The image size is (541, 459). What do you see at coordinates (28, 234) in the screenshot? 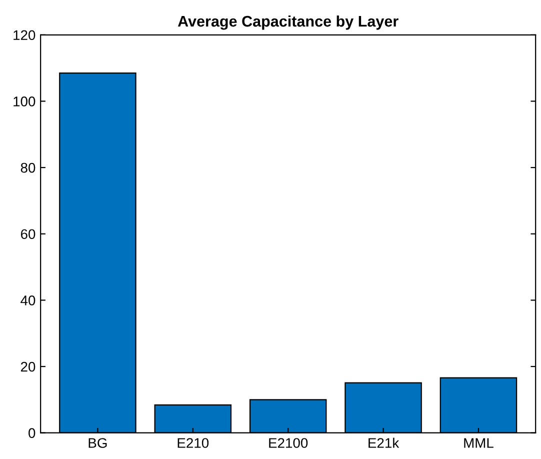
I see `y-tick-label: 60` at bounding box center [28, 234].